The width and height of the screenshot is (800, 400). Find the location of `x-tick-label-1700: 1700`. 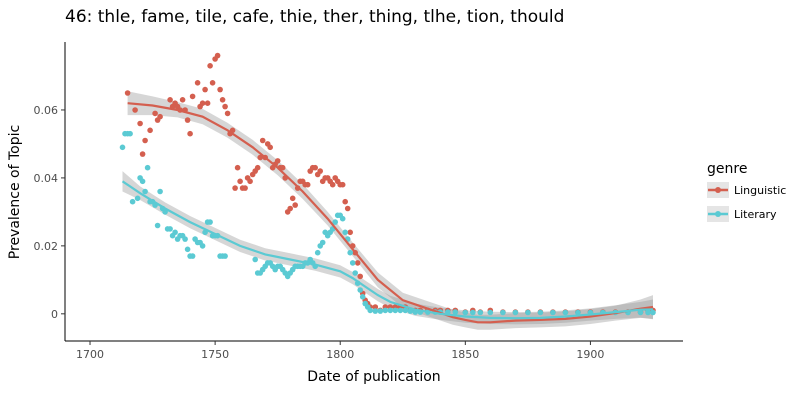

x-tick-label-1700: 1700 is located at coordinates (90, 354).